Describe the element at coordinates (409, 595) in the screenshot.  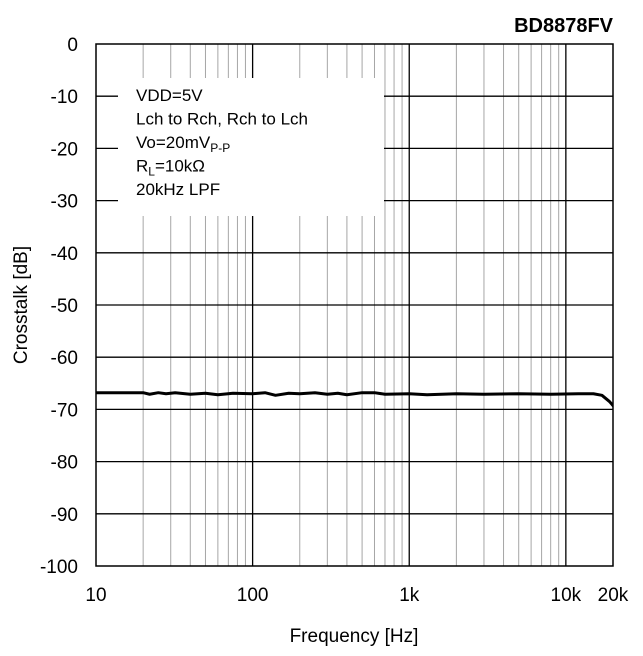
I see `x-tick-label: 1k` at that location.